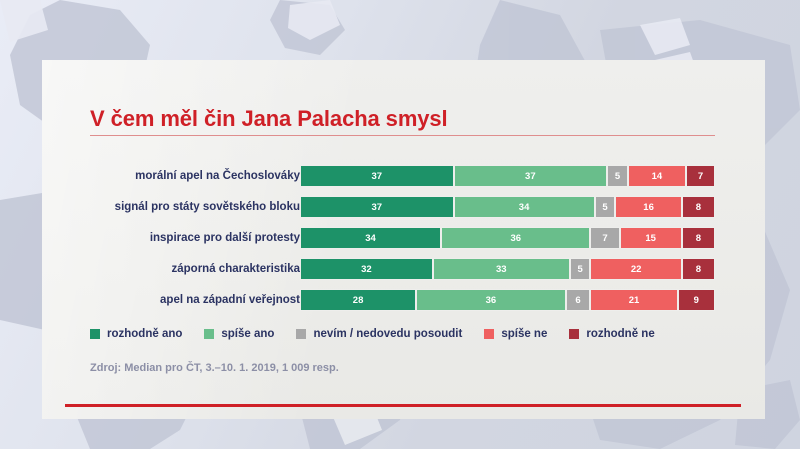 Image resolution: width=800 pixels, height=449 pixels. I want to click on legend-label: nevím / nedovedu posoudit, so click(388, 334).